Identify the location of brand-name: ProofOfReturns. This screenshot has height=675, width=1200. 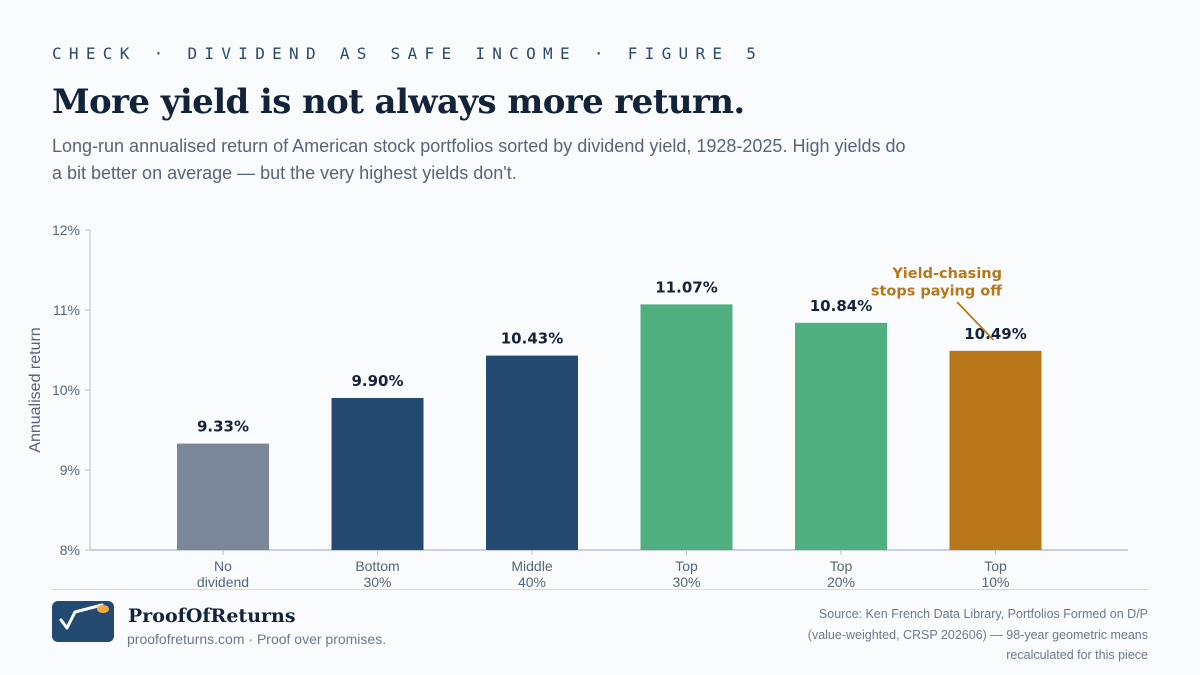
(212, 616).